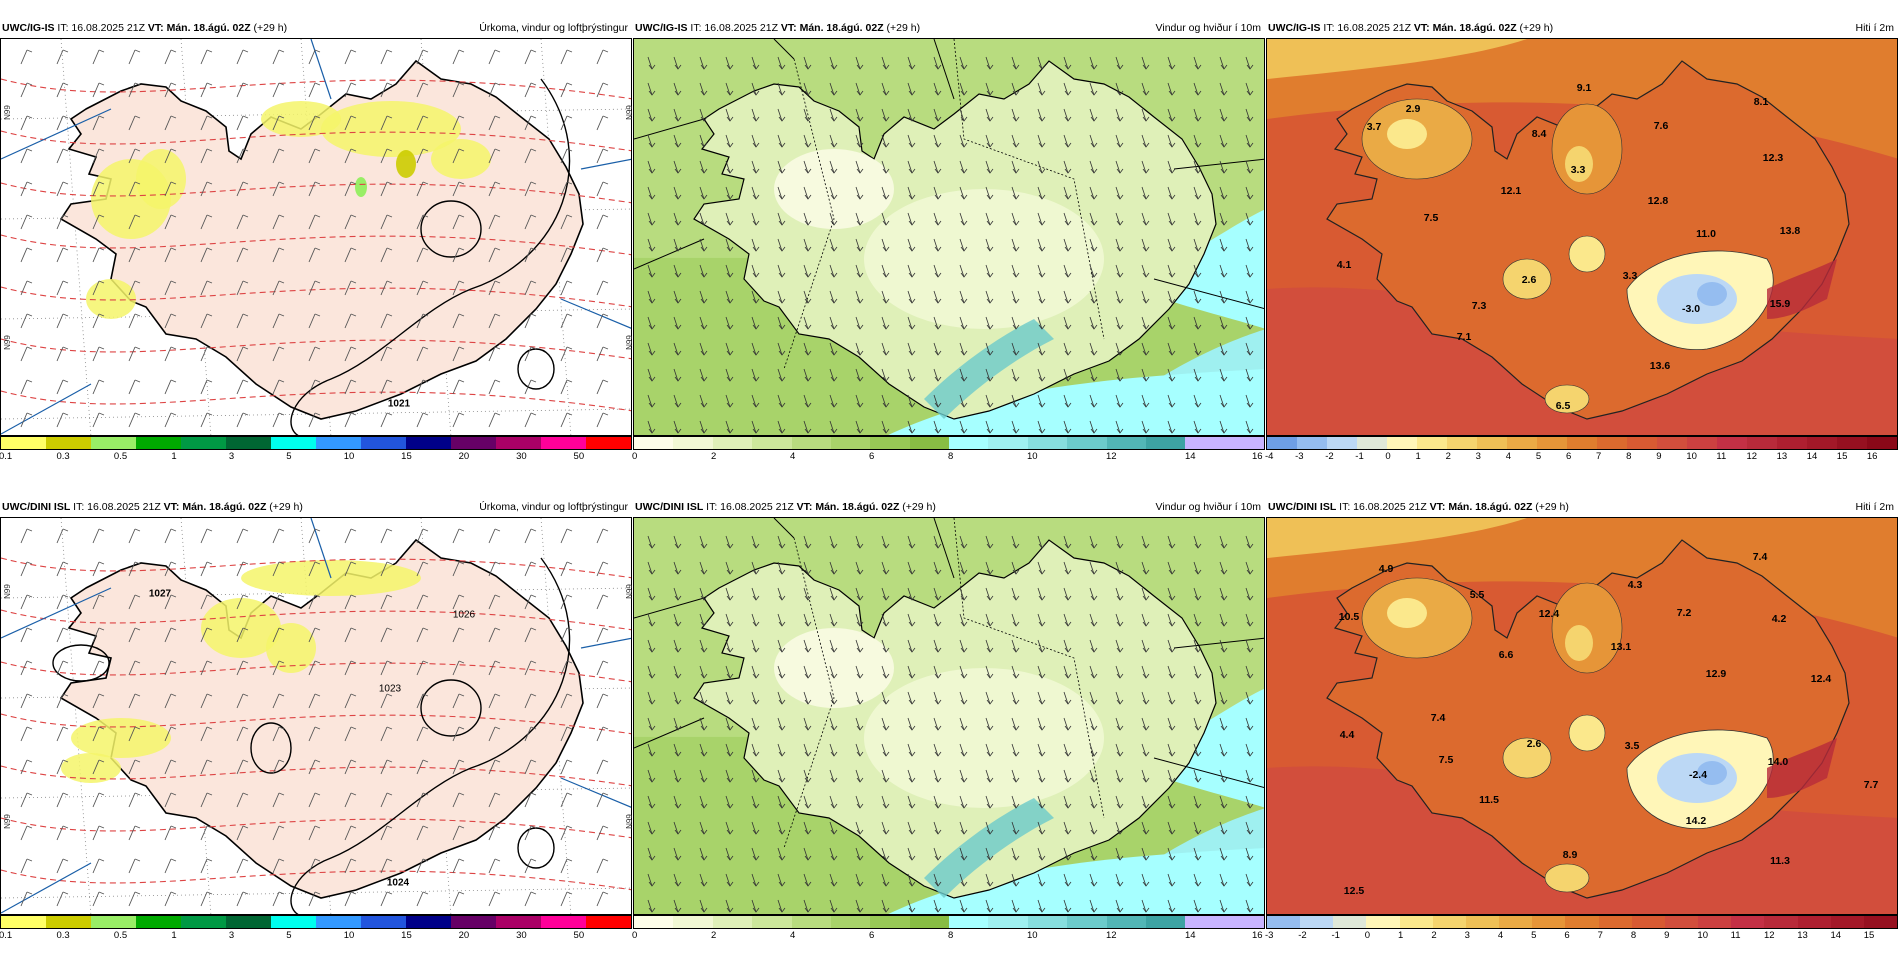 This screenshot has height=957, width=1900. I want to click on panel-title: Hiti í 2m, so click(1874, 507).